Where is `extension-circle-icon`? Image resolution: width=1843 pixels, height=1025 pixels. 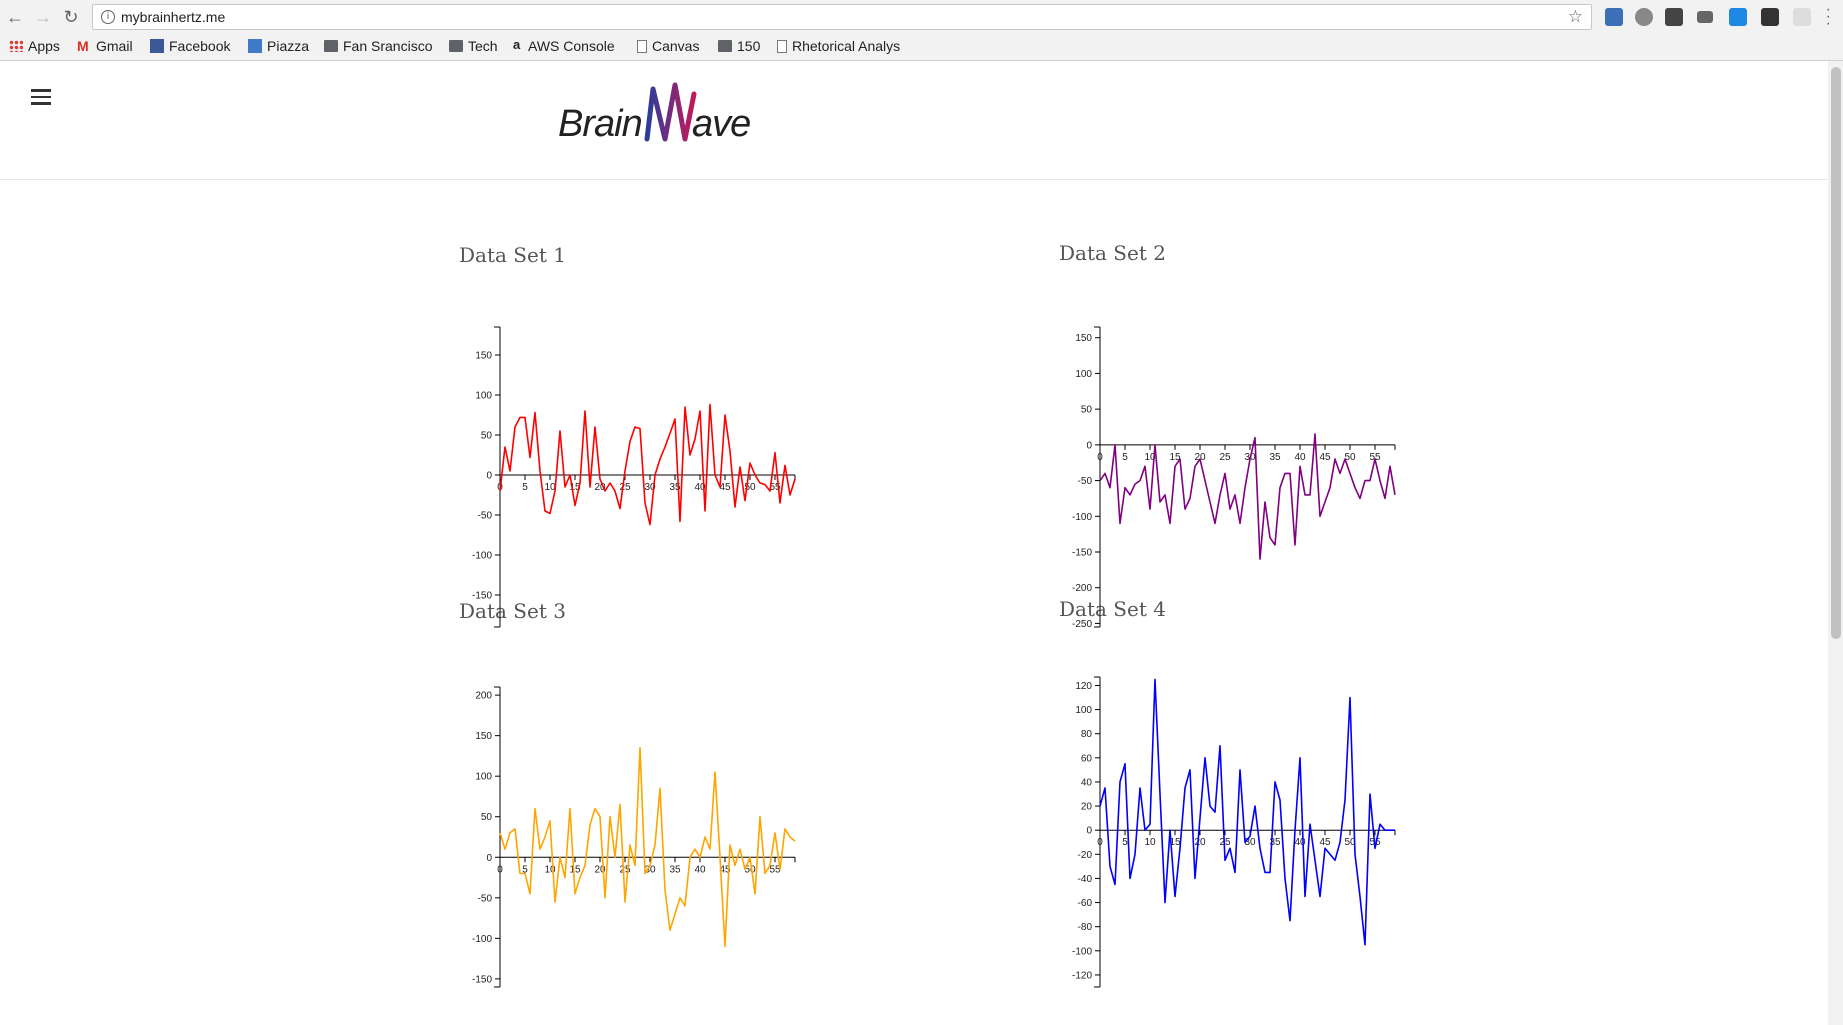 extension-circle-icon is located at coordinates (1644, 17).